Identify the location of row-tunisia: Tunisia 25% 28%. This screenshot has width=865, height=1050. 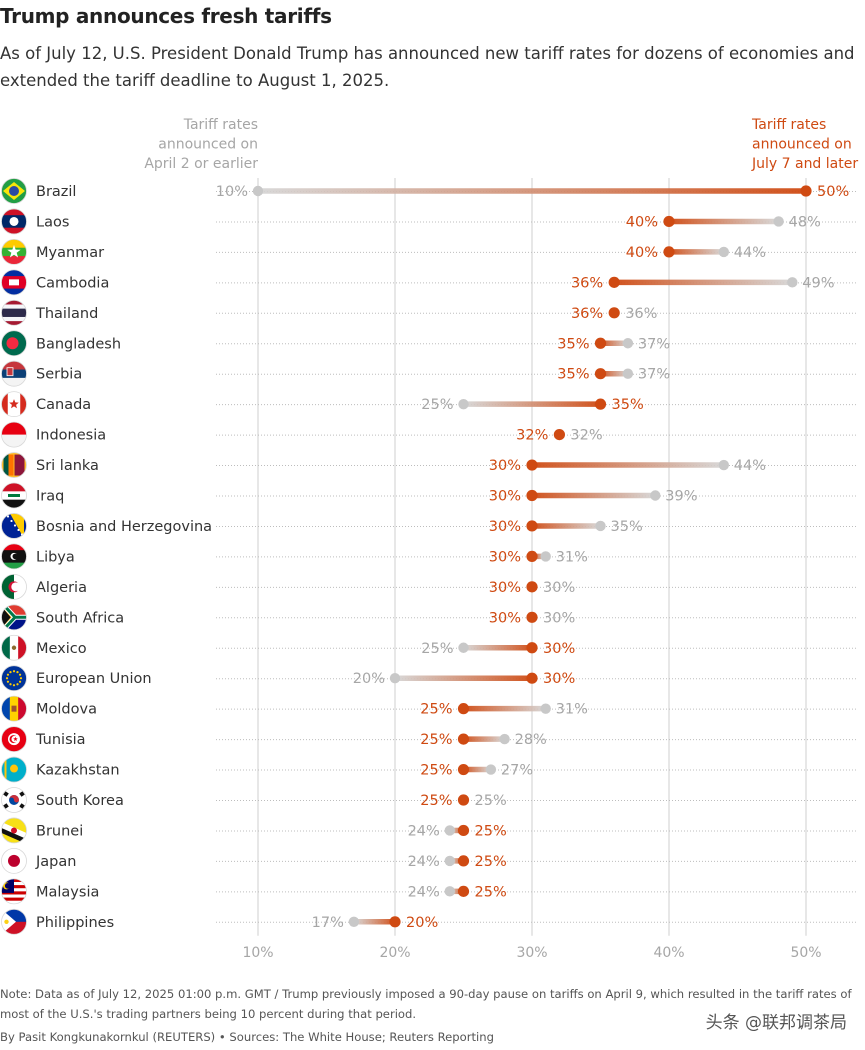
(429, 739).